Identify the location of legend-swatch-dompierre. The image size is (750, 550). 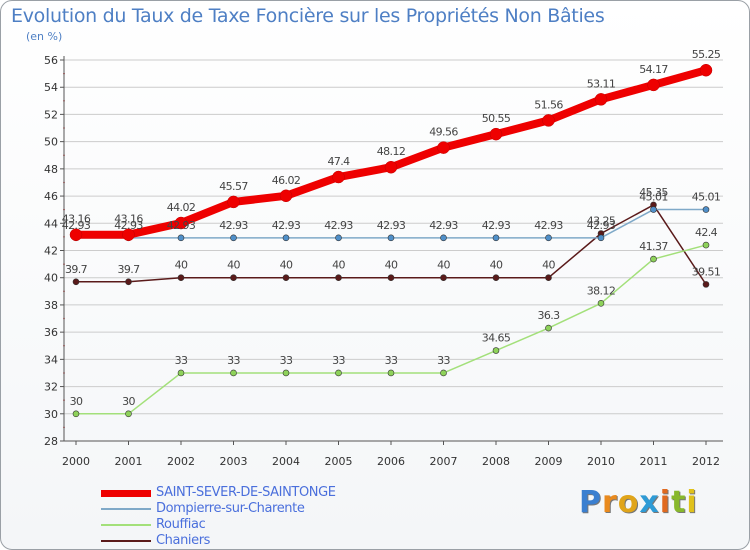
(126, 509).